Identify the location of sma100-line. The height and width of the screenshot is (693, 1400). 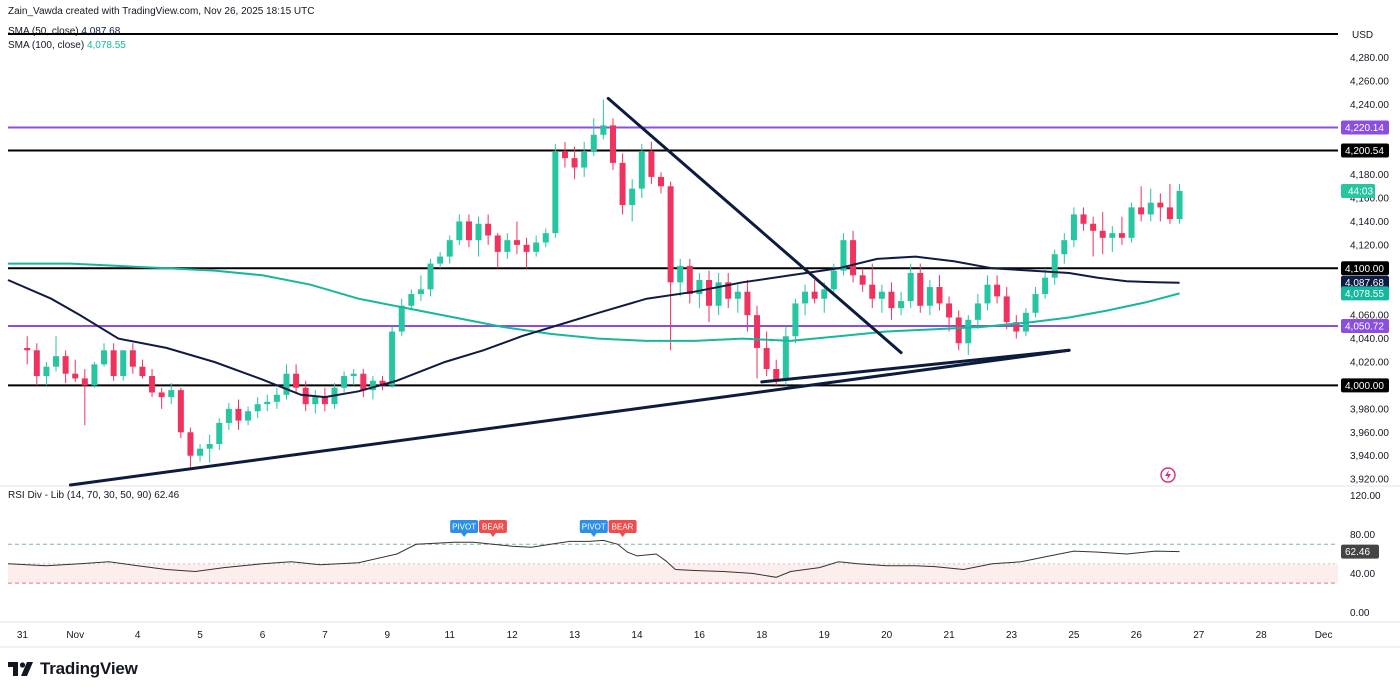
(594, 302).